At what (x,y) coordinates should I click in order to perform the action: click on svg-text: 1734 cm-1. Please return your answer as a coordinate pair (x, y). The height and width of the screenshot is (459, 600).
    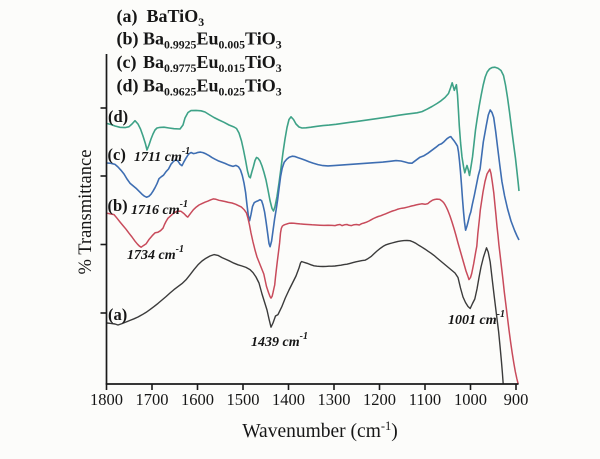
    Looking at the image, I should click on (155, 253).